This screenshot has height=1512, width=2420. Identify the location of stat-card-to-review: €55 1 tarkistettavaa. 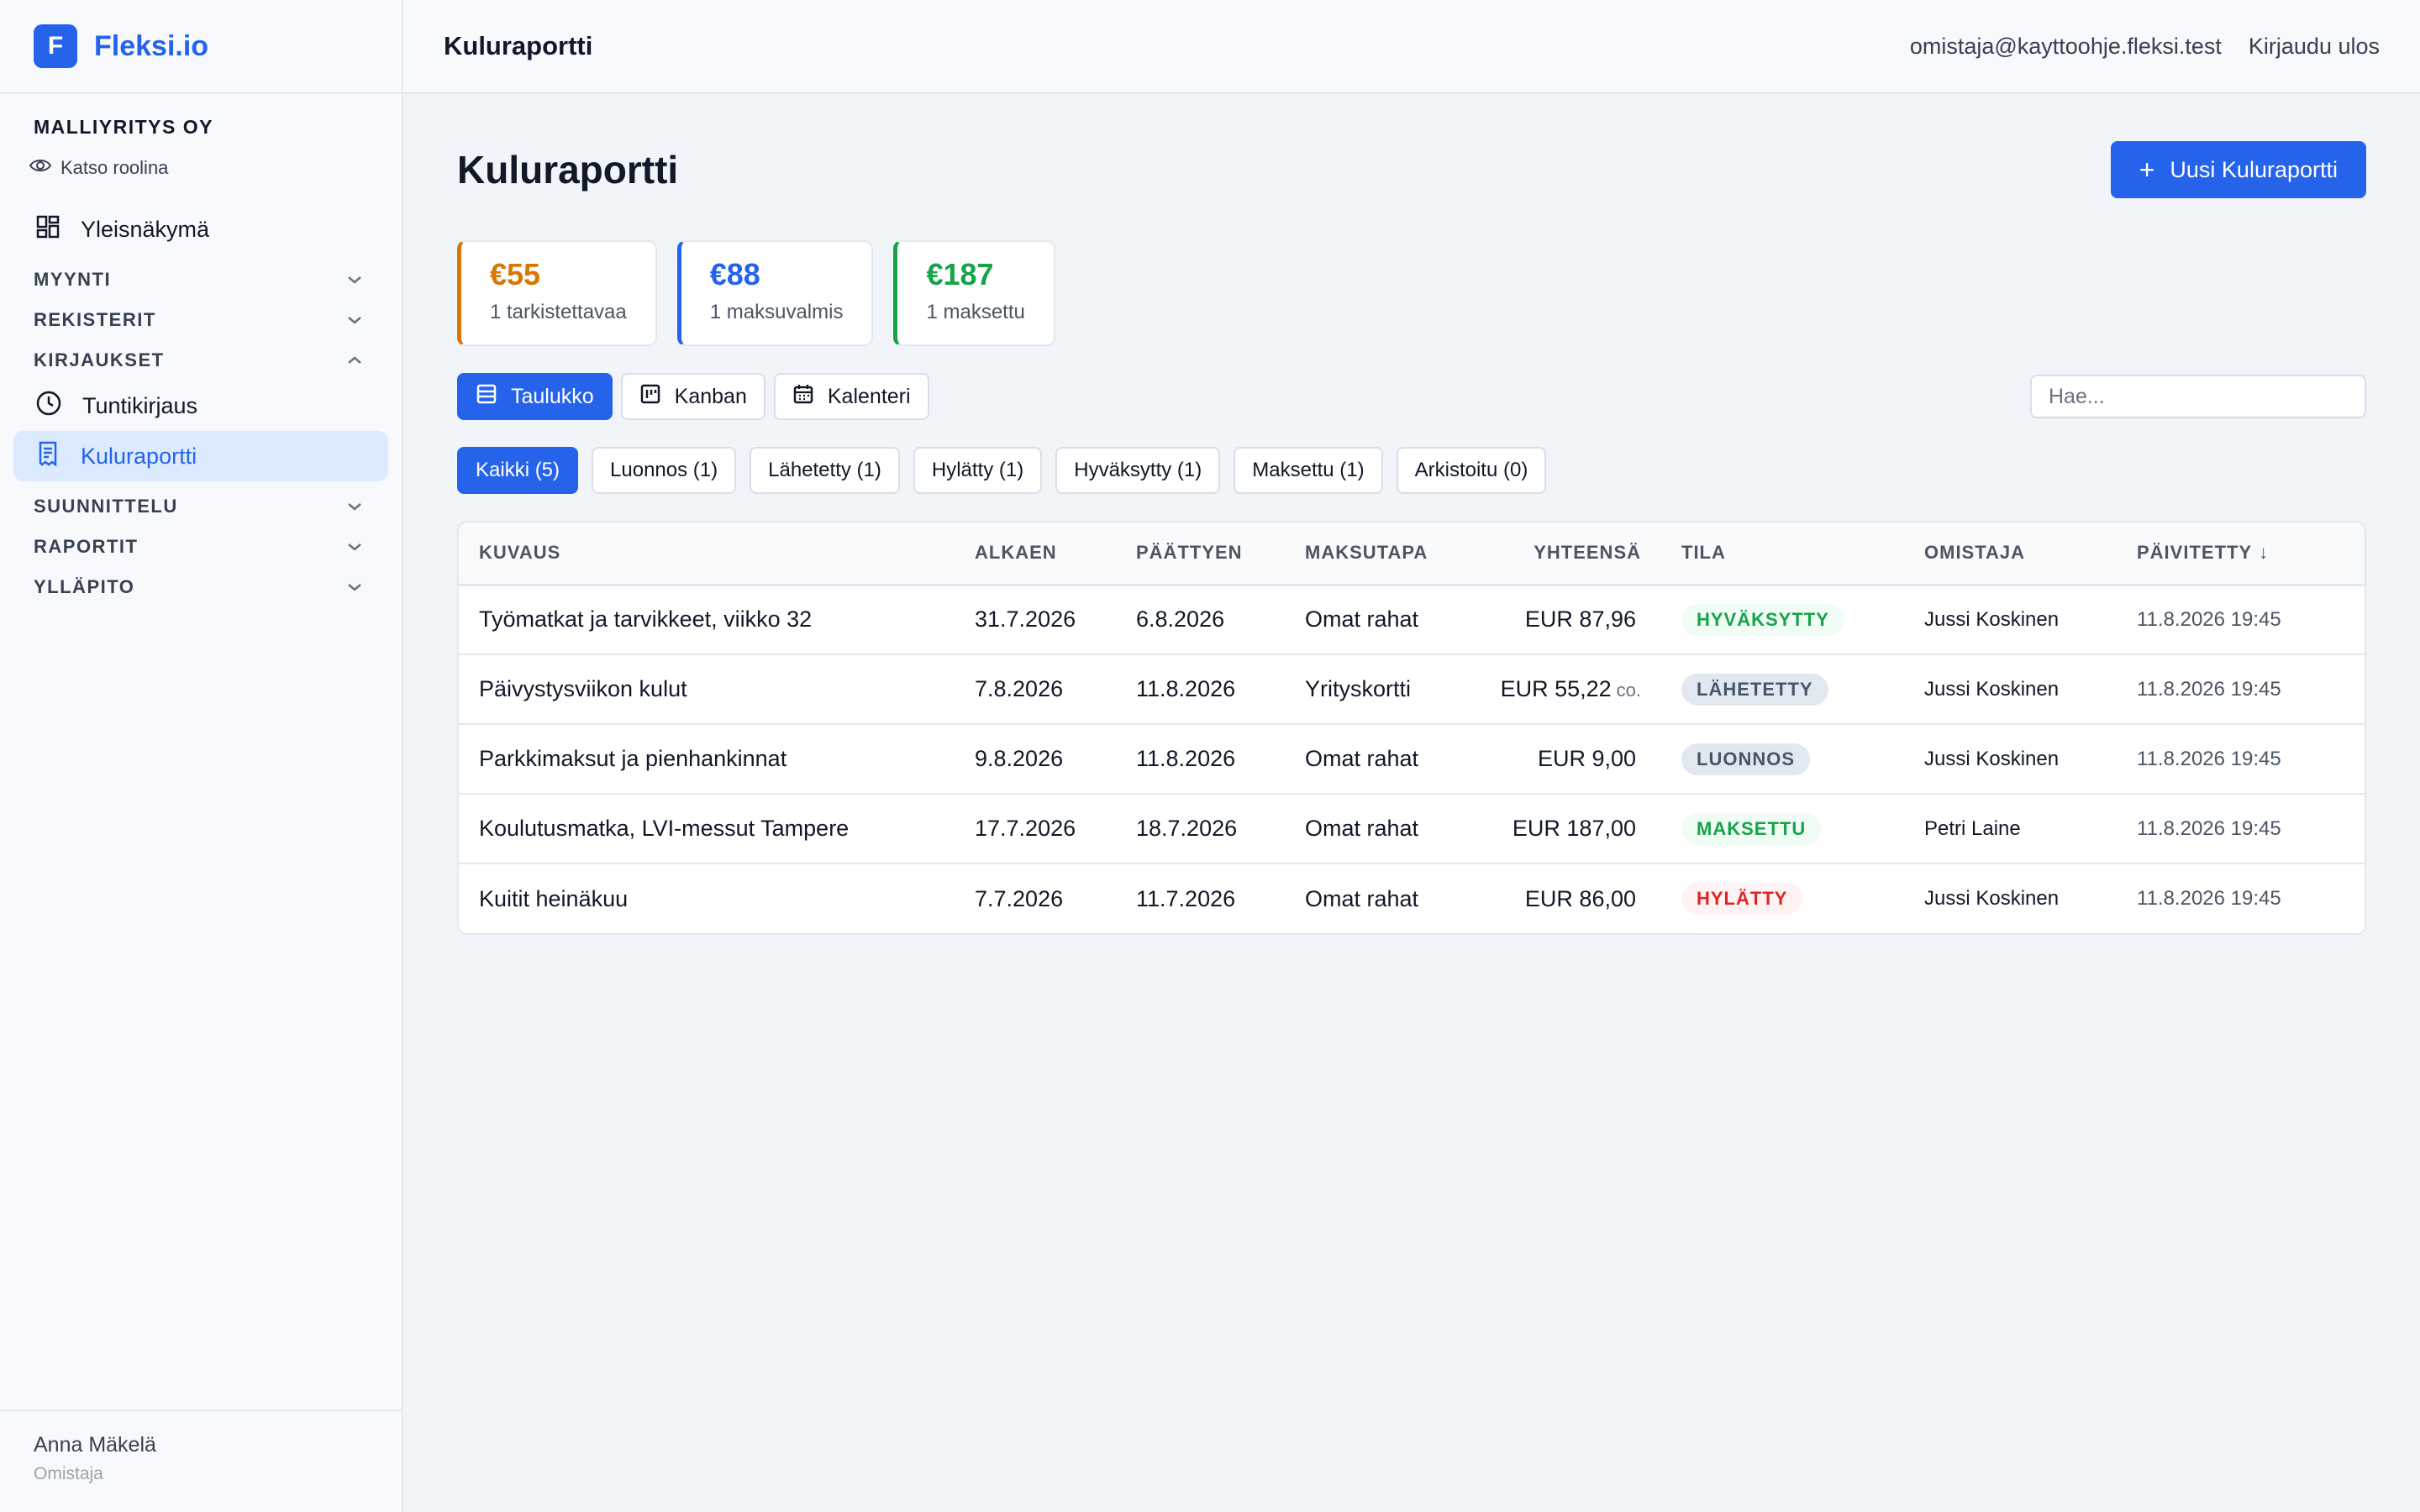
(557, 293).